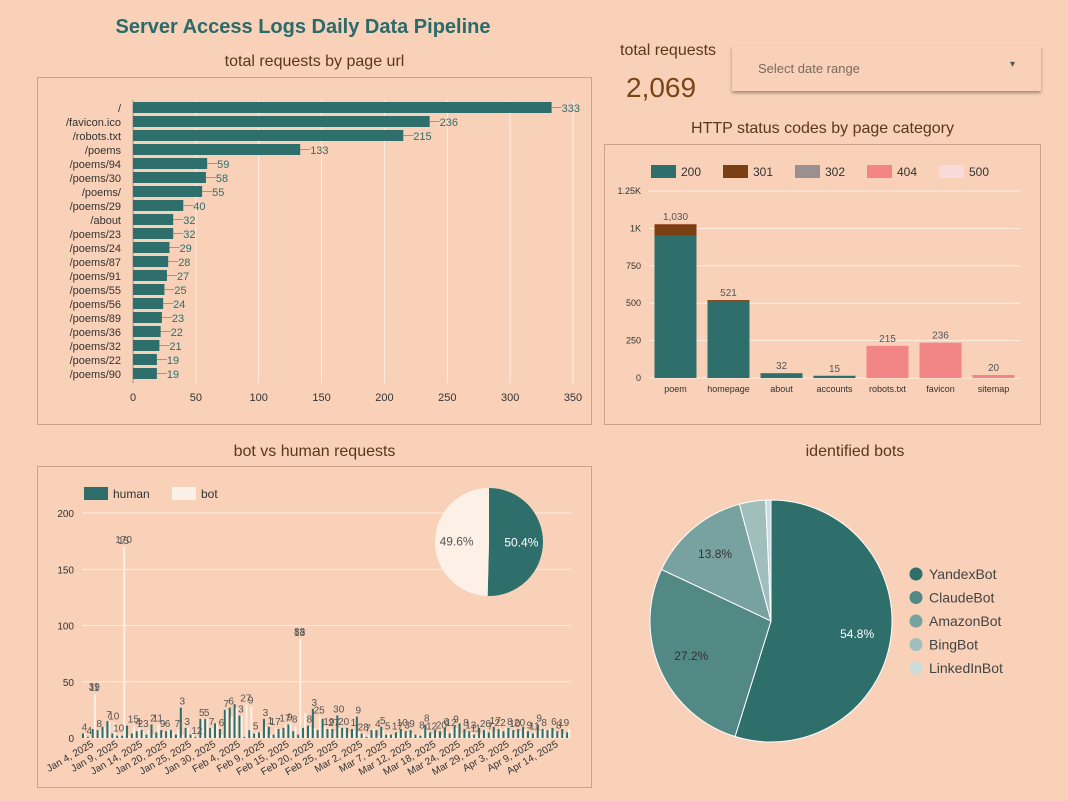  Describe the element at coordinates (886, 68) in the screenshot. I see `date-range-picker: Select date range ▾` at that location.